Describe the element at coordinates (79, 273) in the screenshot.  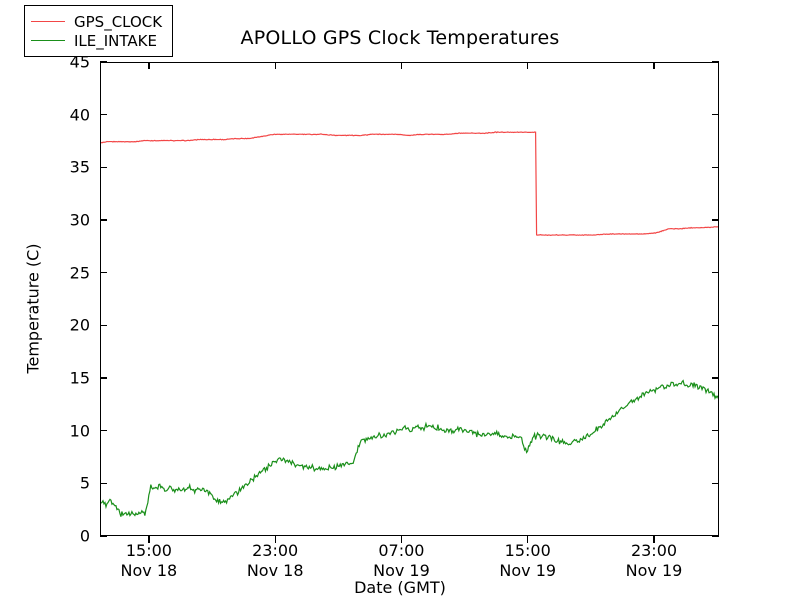
I see `y-tick-label: 25` at that location.